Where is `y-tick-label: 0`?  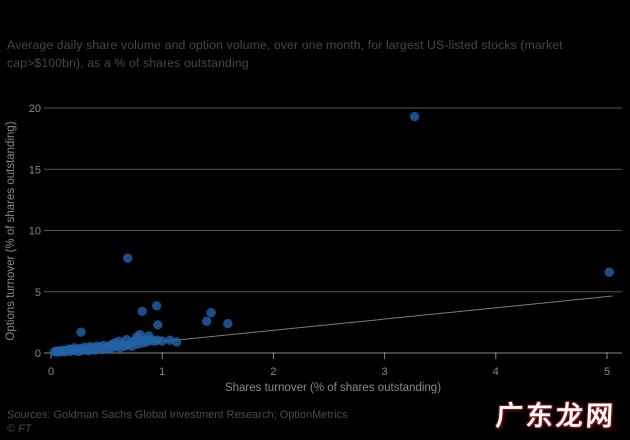 y-tick-label: 0 is located at coordinates (38, 354).